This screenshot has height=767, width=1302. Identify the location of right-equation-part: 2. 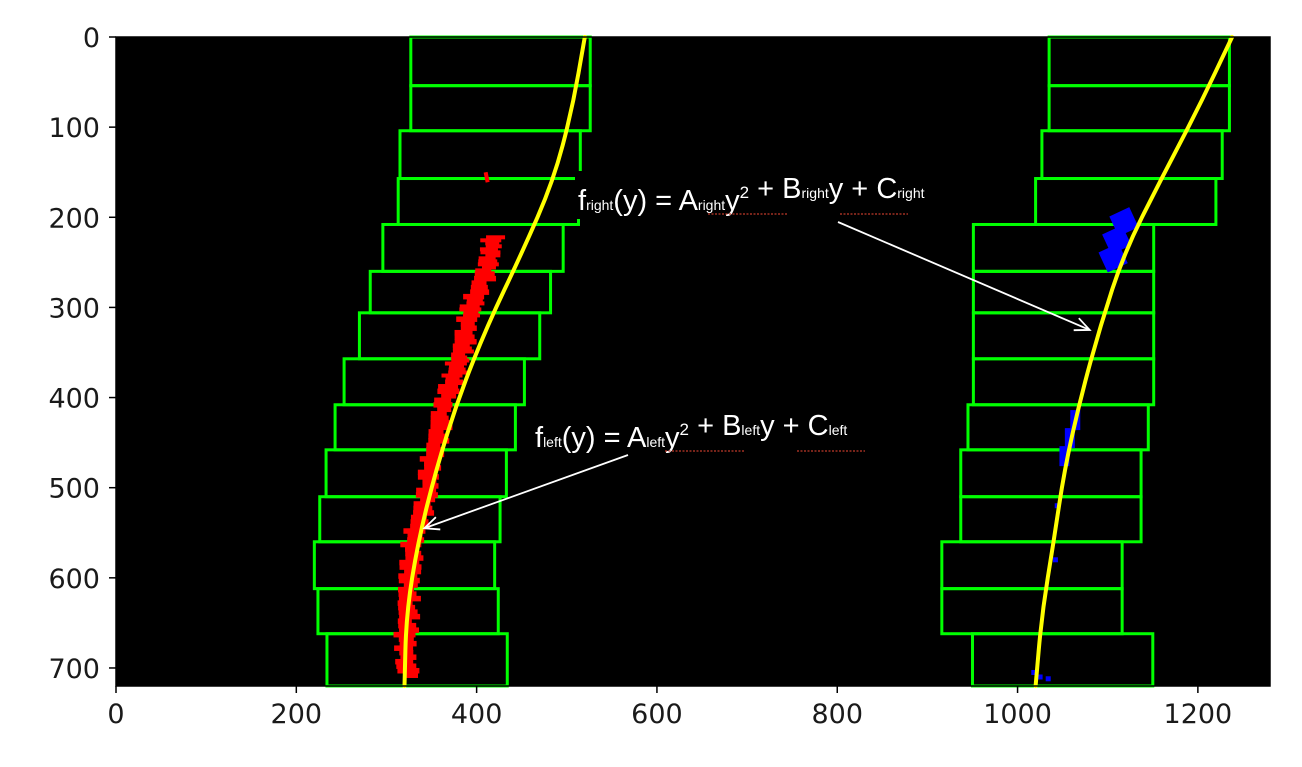
(744, 192).